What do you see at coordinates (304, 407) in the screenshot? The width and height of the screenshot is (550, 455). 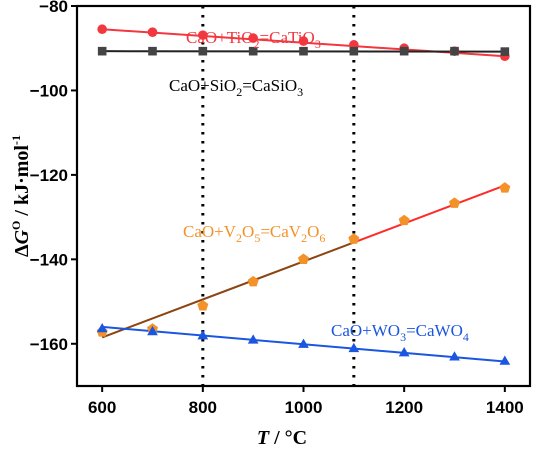 I see `x-tick-label: 1000` at bounding box center [304, 407].